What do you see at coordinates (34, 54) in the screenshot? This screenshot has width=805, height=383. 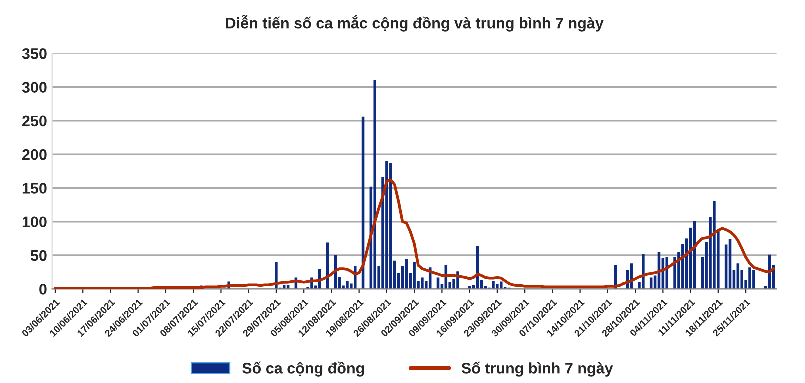 I see `y-tick-label: 350` at bounding box center [34, 54].